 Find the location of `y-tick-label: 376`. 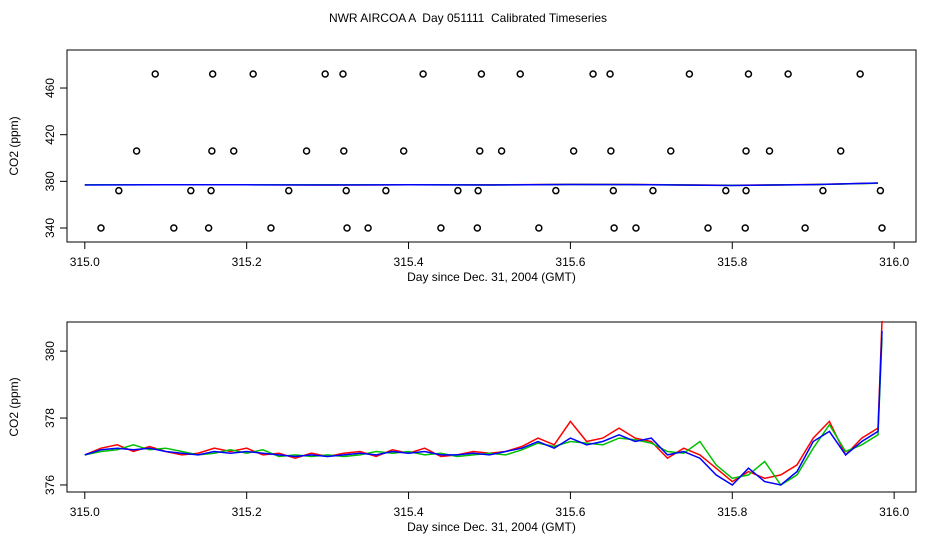

y-tick-label: 376 is located at coordinates (50, 485).